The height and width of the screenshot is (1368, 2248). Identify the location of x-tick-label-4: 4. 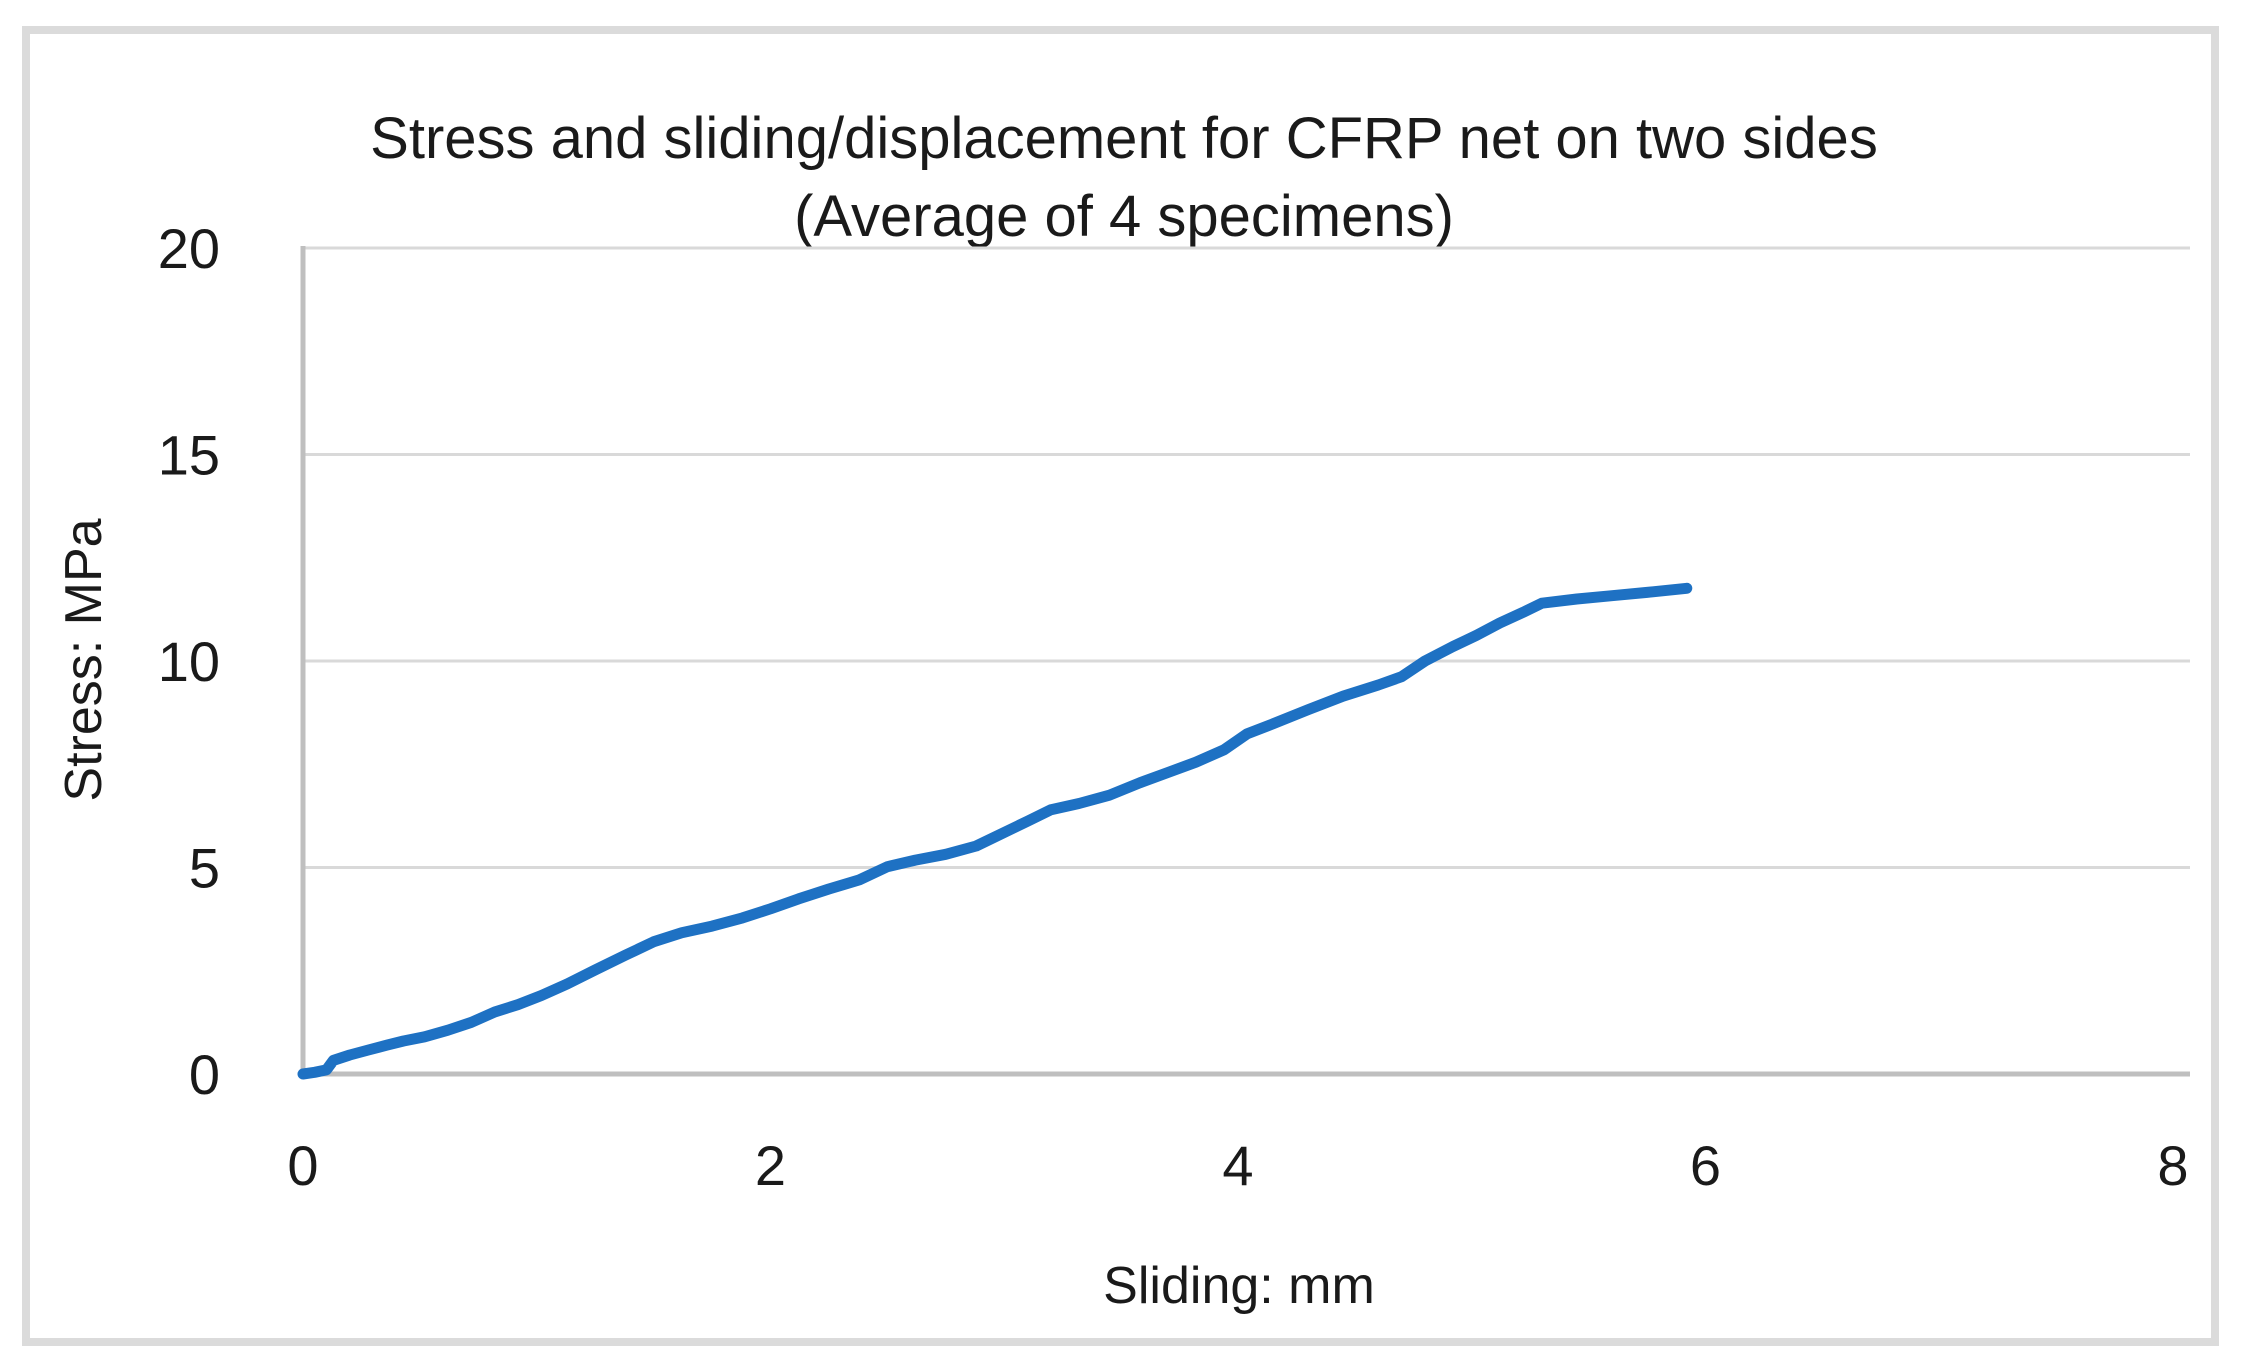
(1237, 1165).